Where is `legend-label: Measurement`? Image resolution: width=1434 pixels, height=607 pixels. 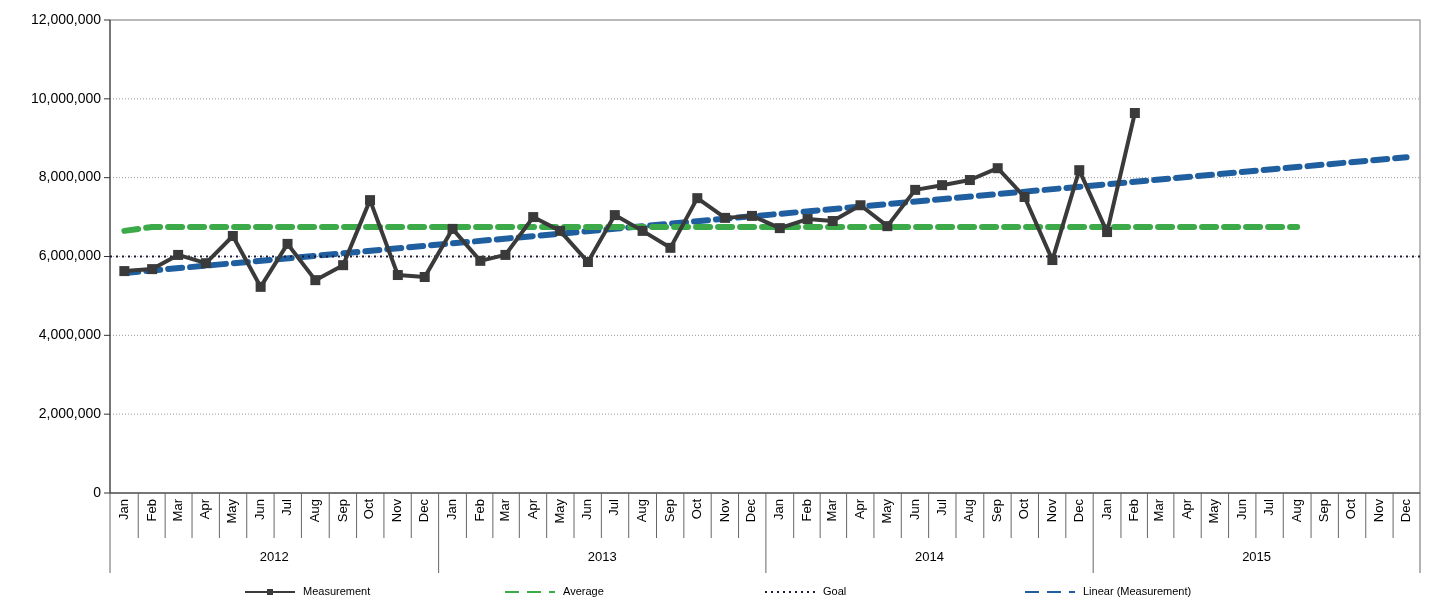 legend-label: Measurement is located at coordinates (337, 590).